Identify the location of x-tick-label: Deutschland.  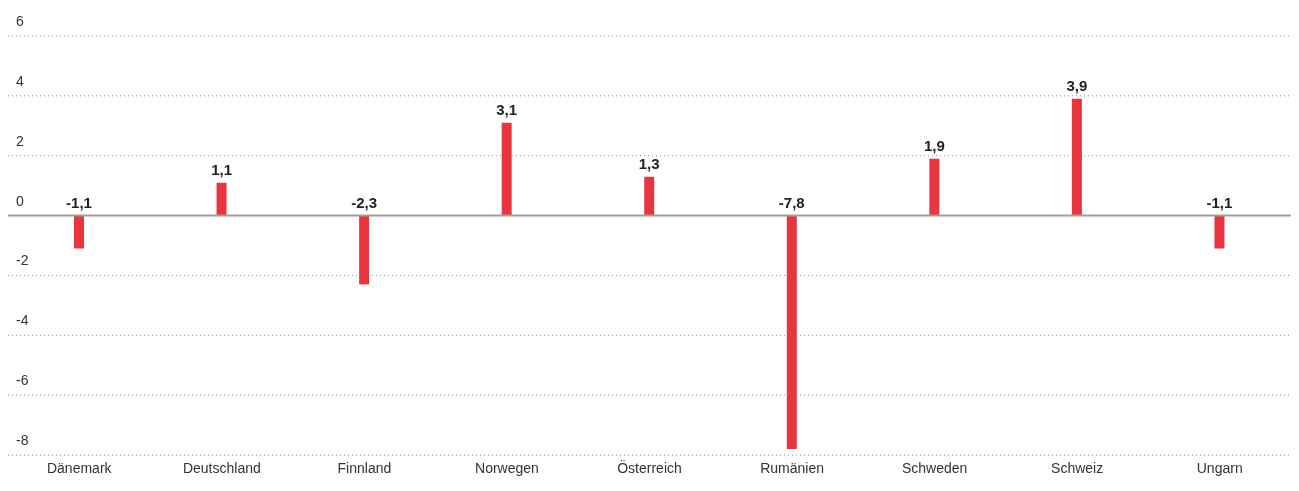
(221, 467).